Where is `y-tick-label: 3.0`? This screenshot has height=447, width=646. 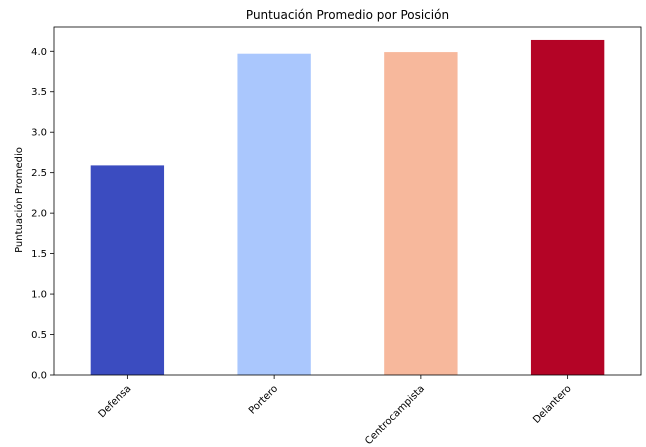 y-tick-label: 3.0 is located at coordinates (39, 133).